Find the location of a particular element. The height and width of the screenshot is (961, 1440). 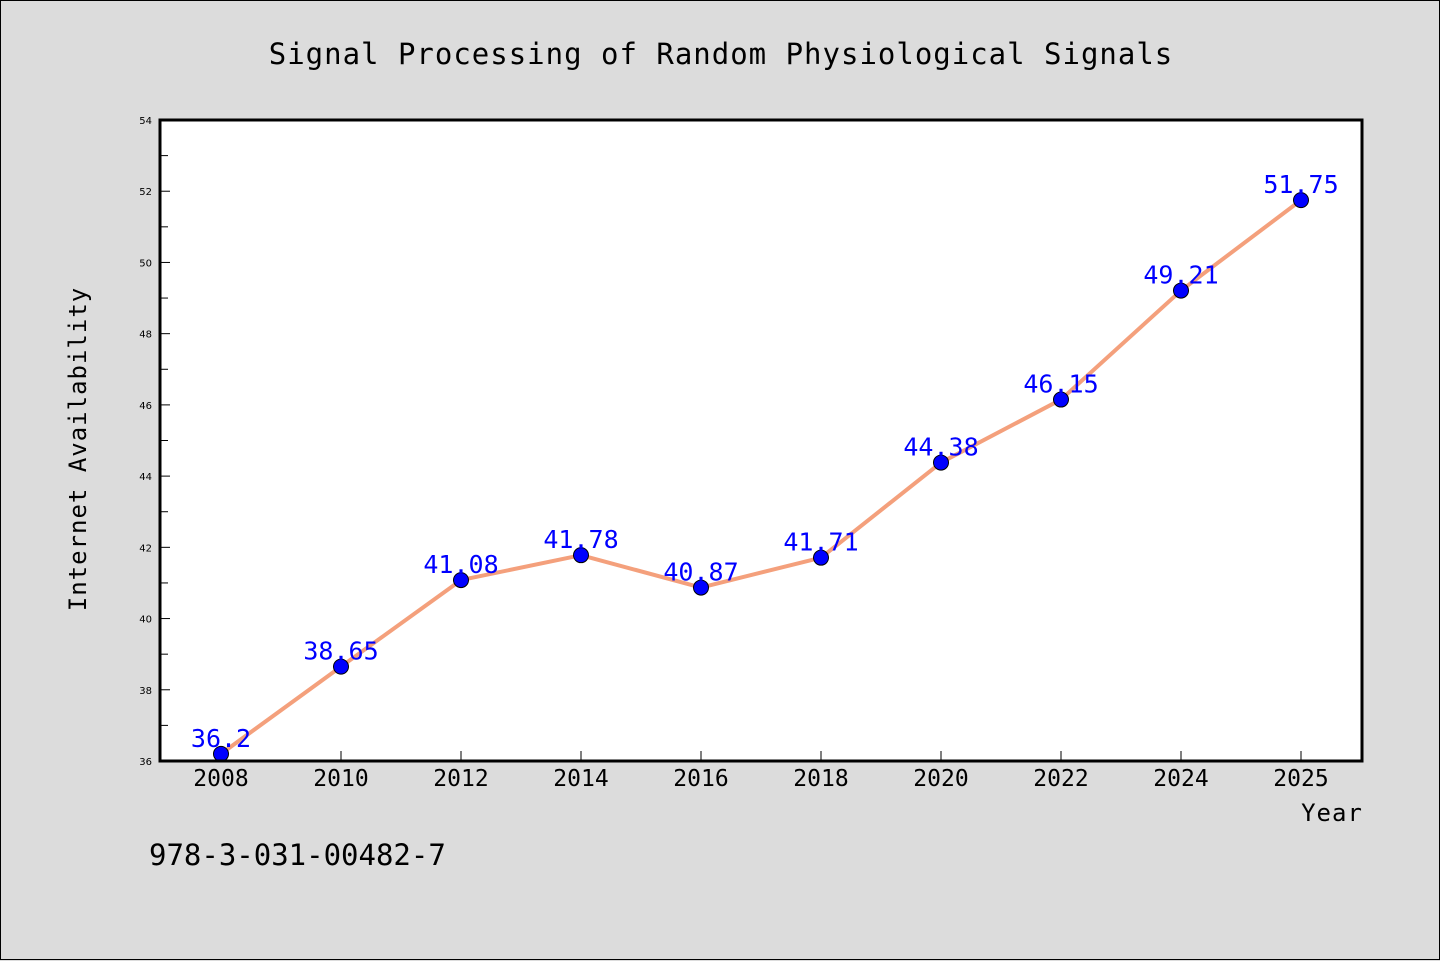

y-tick-label: 50 is located at coordinates (145, 263).